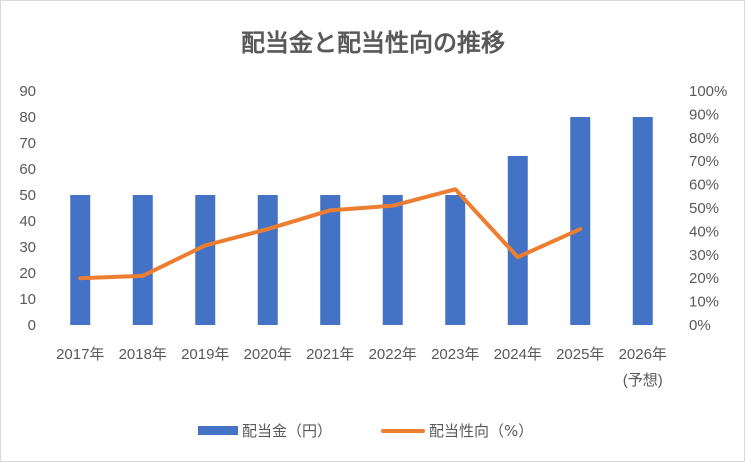 This screenshot has width=745, height=462. Describe the element at coordinates (27, 221) in the screenshot. I see `y-left-tick-label: 40` at that location.